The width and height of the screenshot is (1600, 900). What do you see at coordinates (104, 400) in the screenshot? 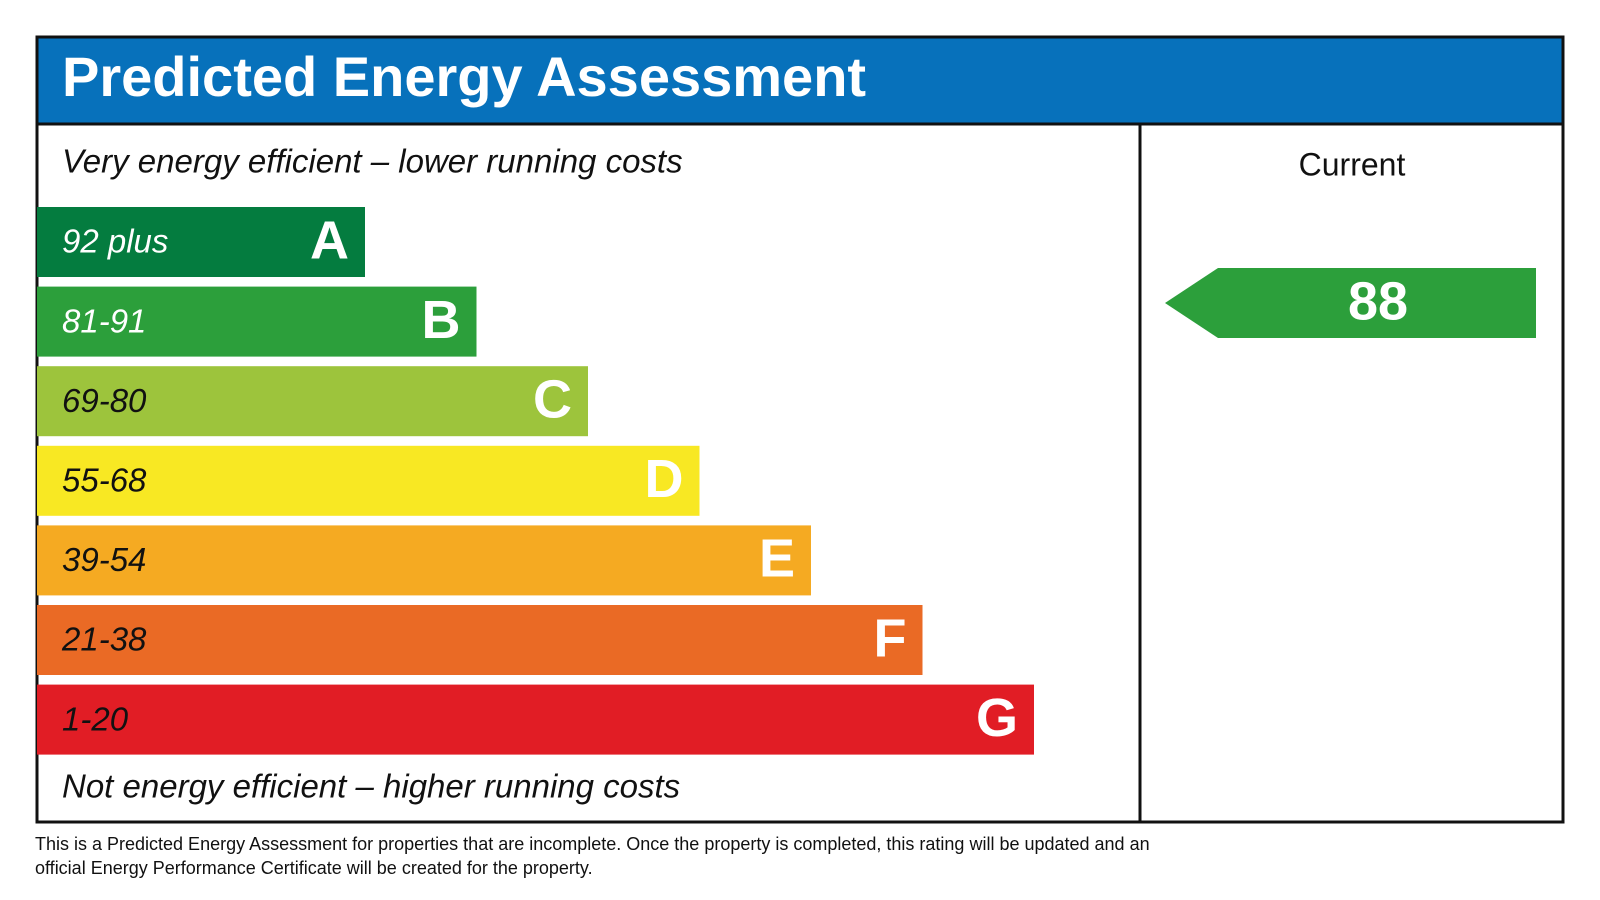
I see `band-range: 69-80` at bounding box center [104, 400].